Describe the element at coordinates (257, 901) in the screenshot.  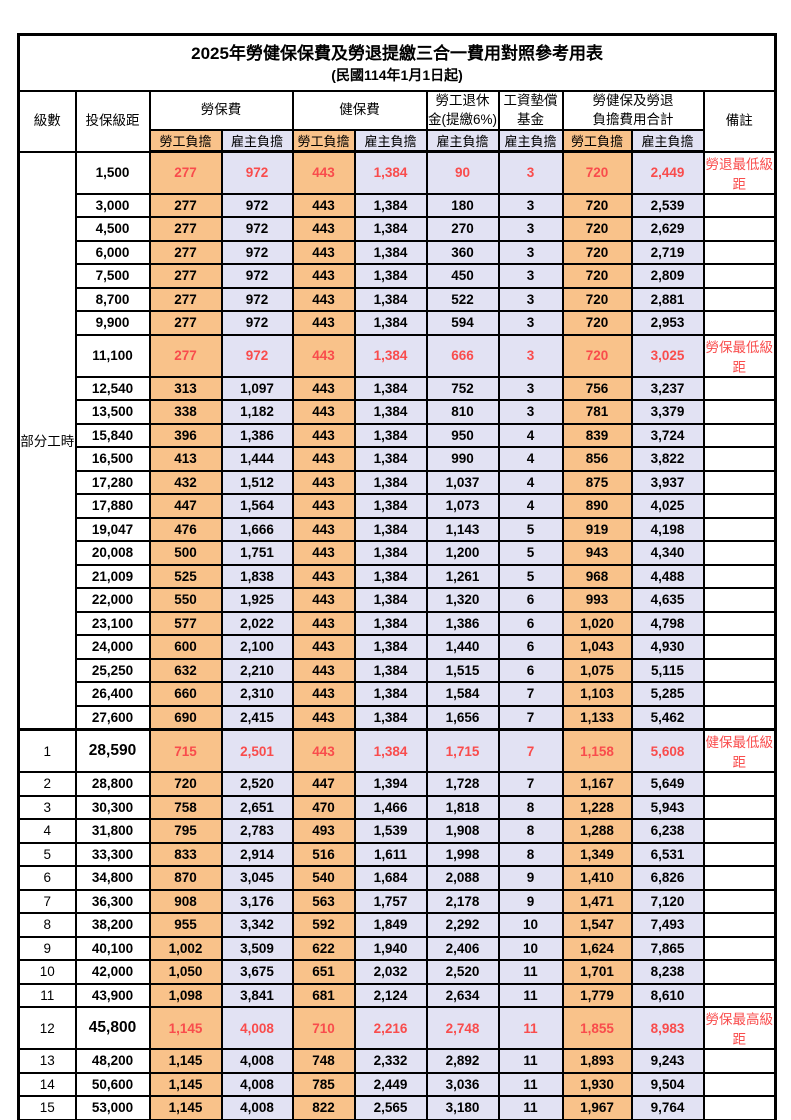
I see `value-cell: 3,176` at that location.